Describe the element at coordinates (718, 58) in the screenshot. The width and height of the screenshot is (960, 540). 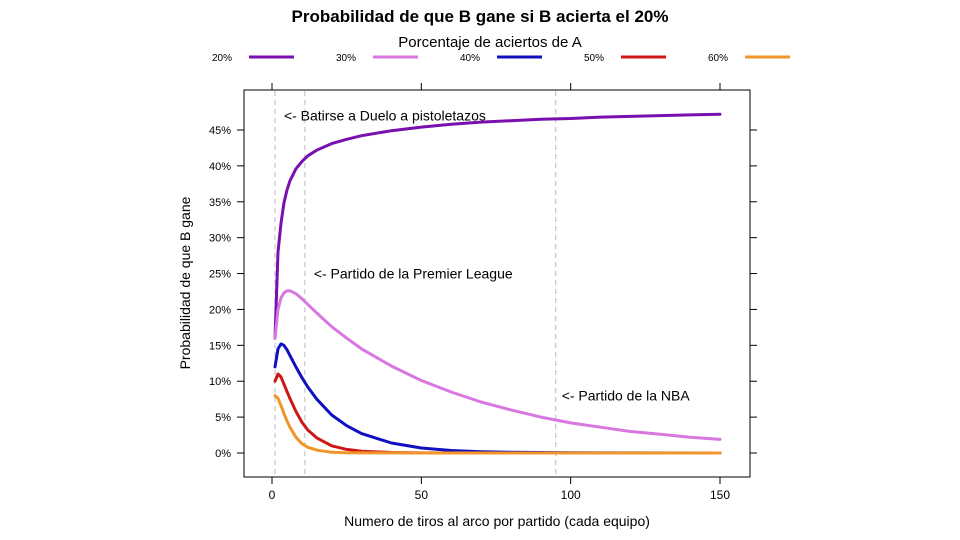
I see `legend-label: 60%` at that location.